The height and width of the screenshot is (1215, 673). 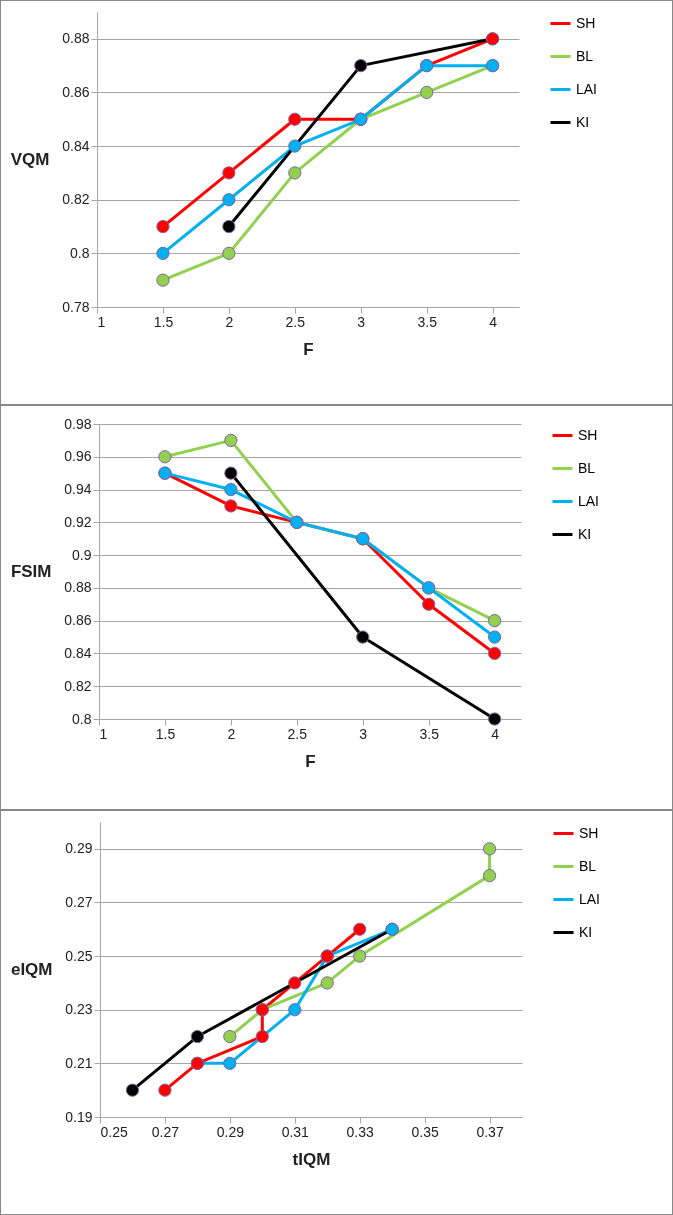 What do you see at coordinates (79, 1062) in the screenshot?
I see `y-tick-label: 0.21` at bounding box center [79, 1062].